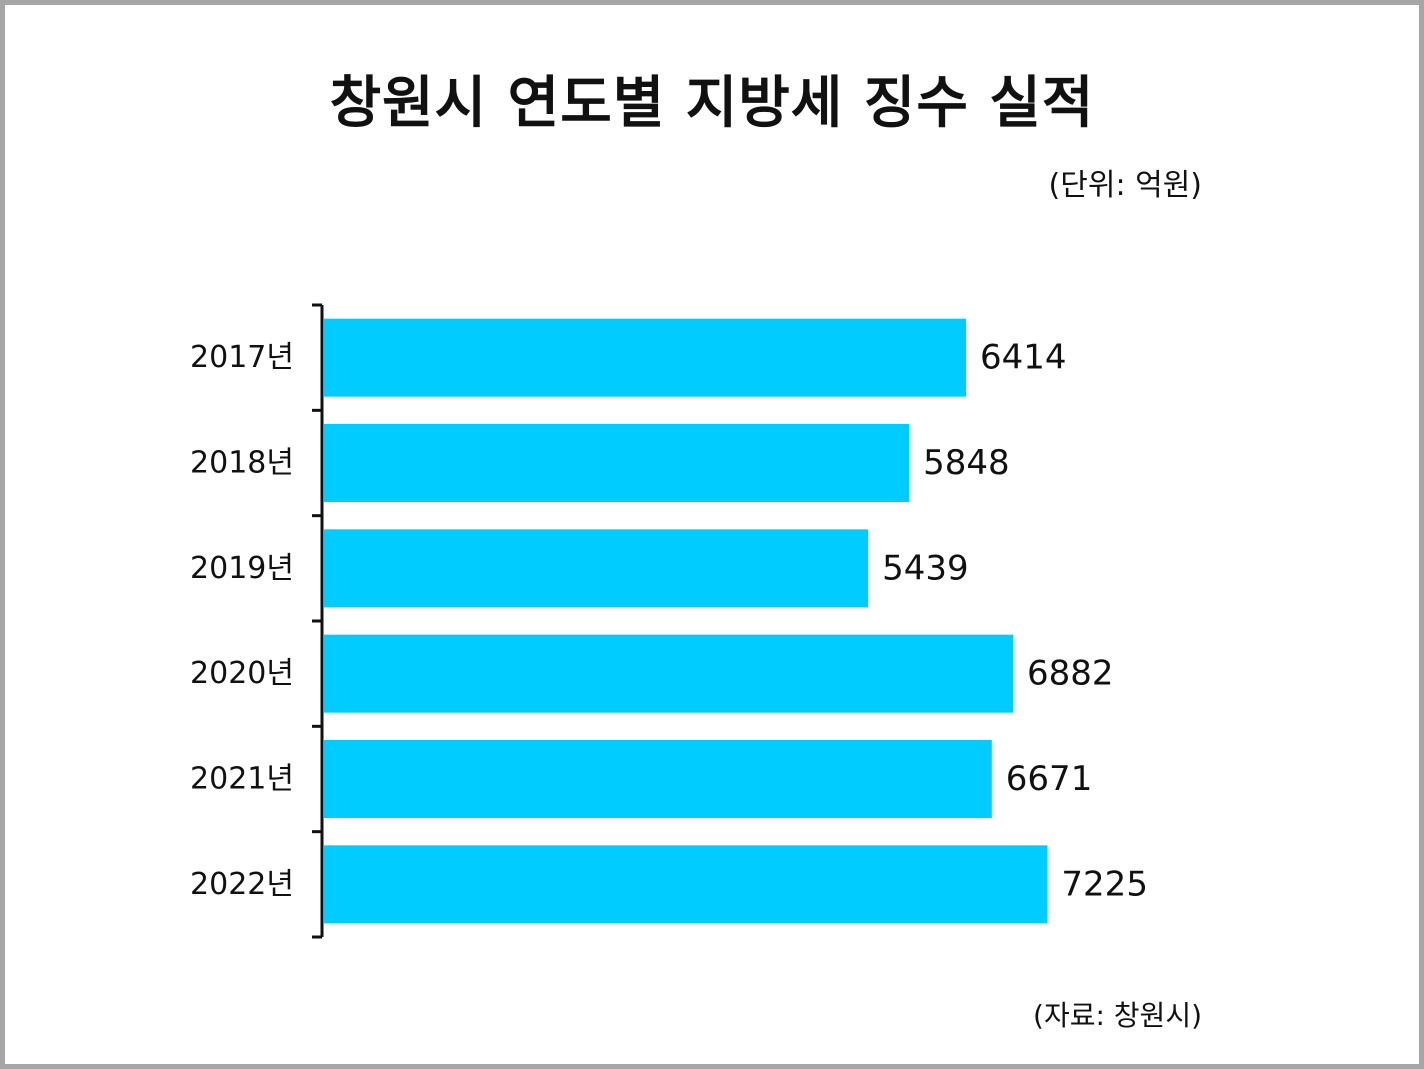 This screenshot has height=1069, width=1424. What do you see at coordinates (242, 357) in the screenshot?
I see `category-label: 2017년` at bounding box center [242, 357].